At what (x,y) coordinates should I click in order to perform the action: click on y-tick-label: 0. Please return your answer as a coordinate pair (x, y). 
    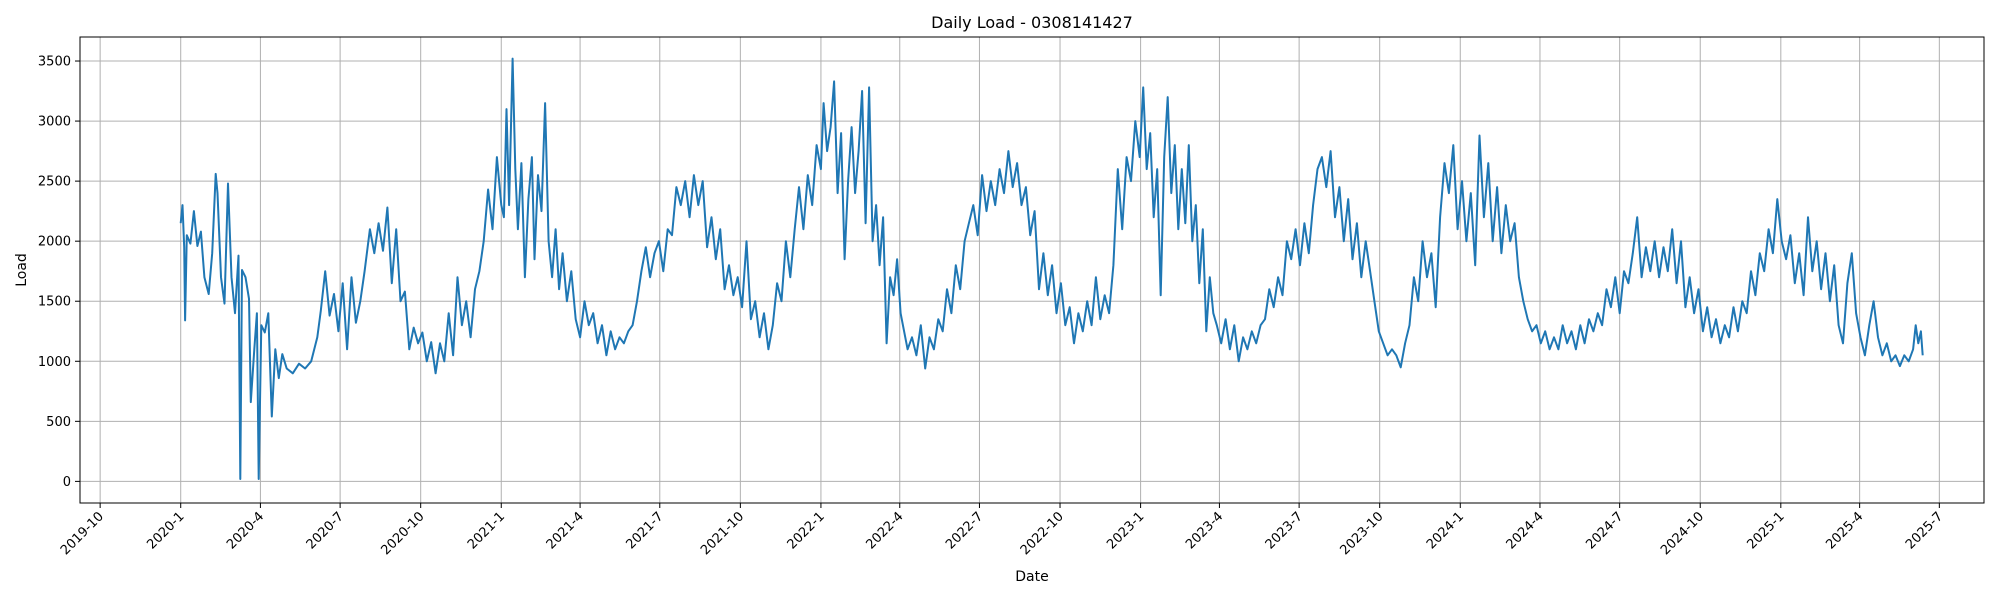
    Looking at the image, I should click on (67, 482).